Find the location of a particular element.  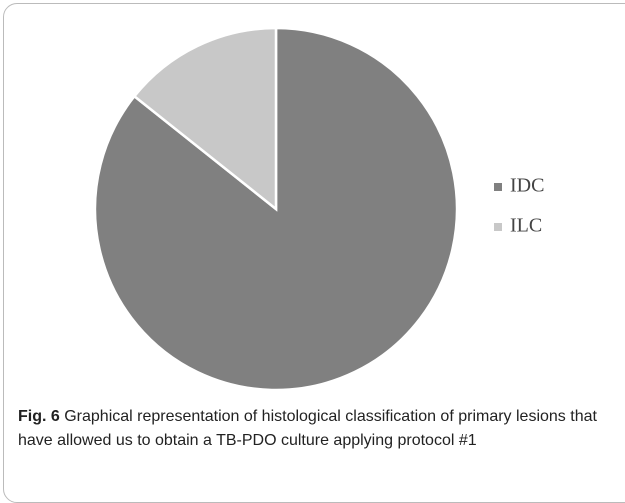

legend-label: ILC is located at coordinates (526, 226).